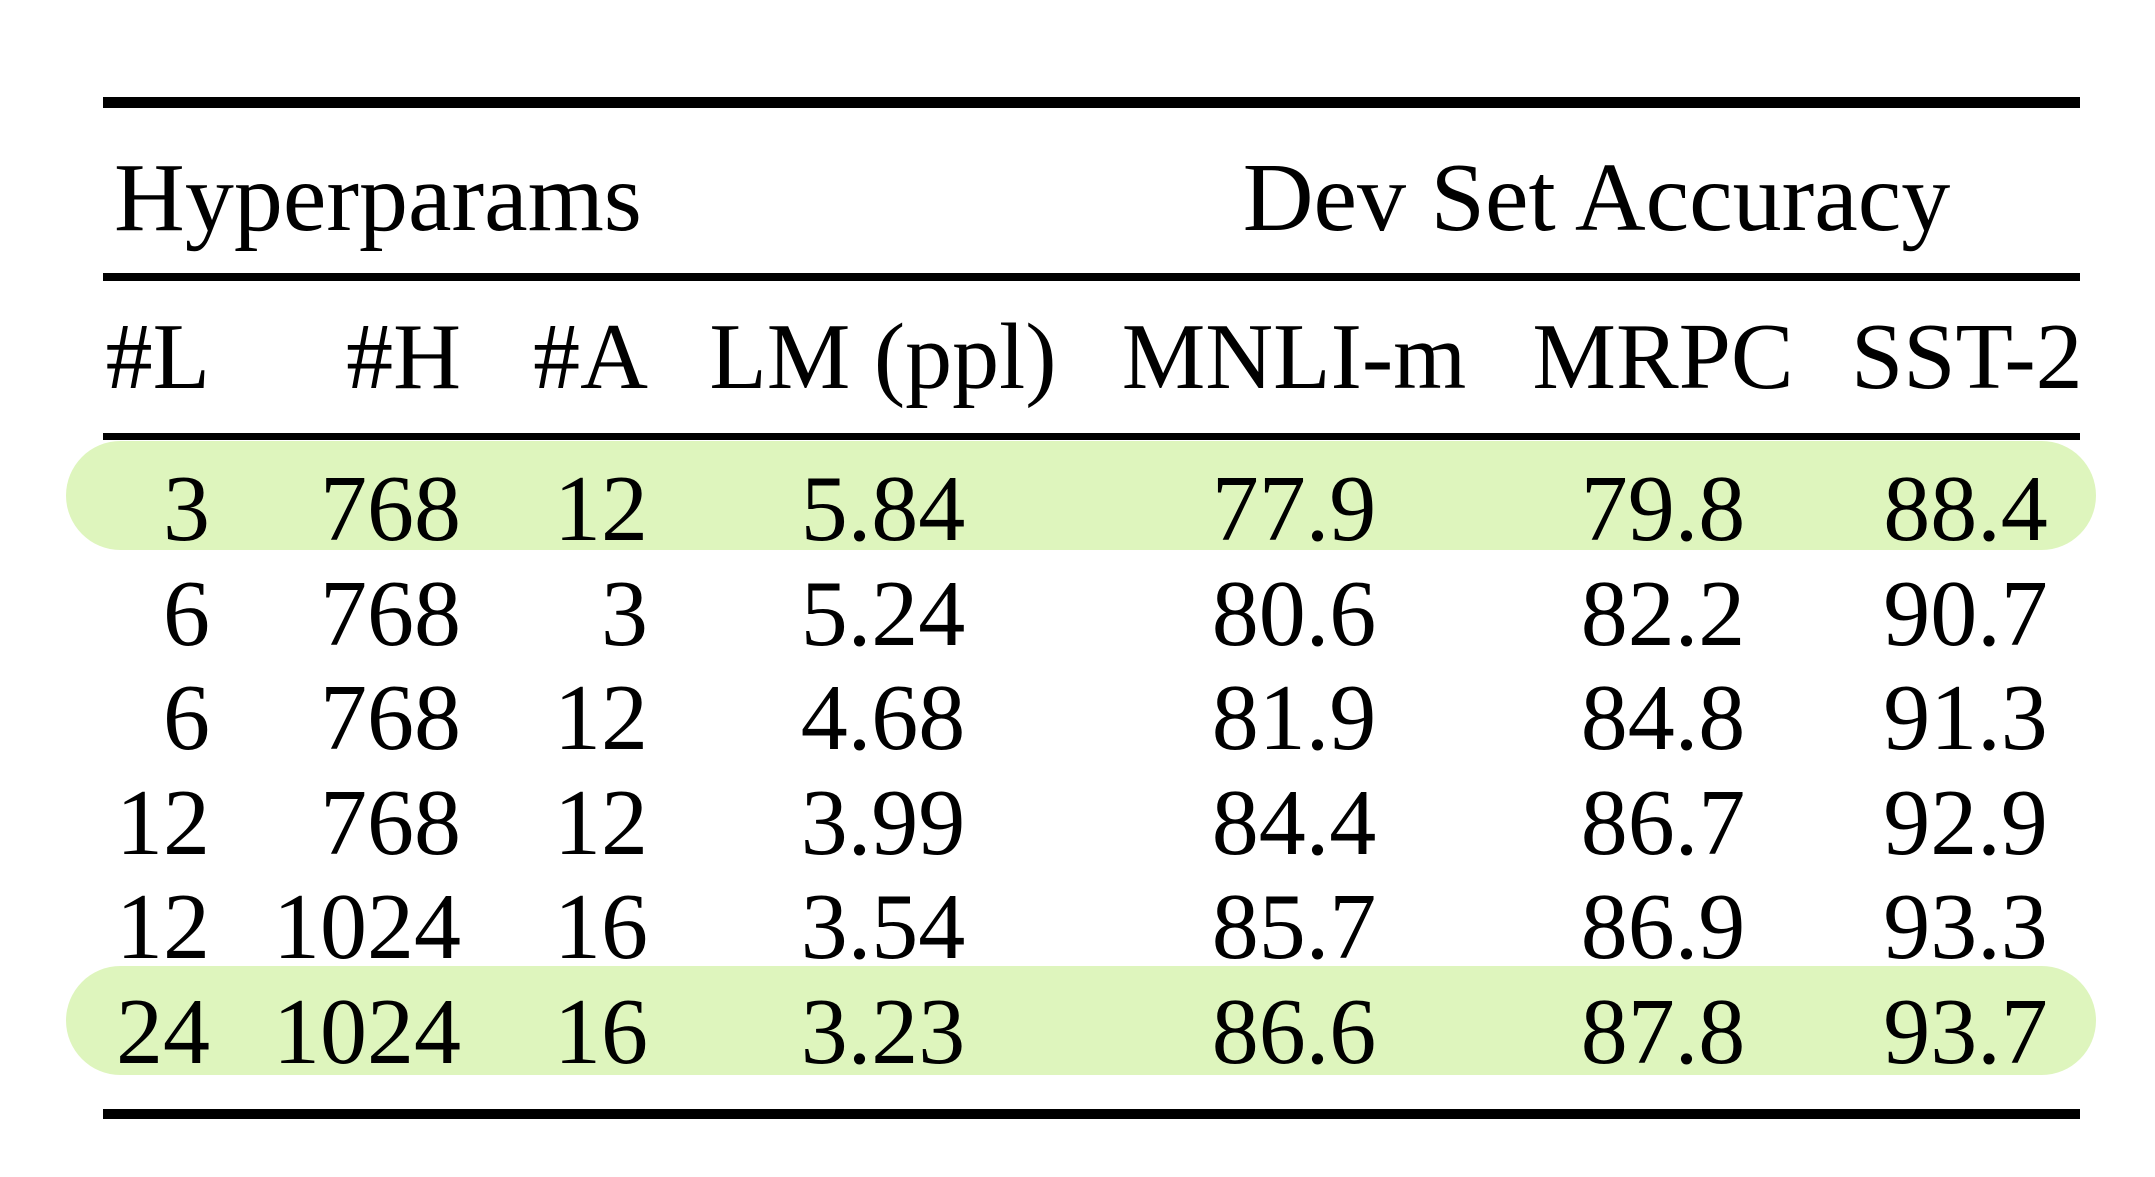 The image size is (2155, 1177). Describe the element at coordinates (1294, 358) in the screenshot. I see `column-header-mnli-m: MNLI-m` at that location.